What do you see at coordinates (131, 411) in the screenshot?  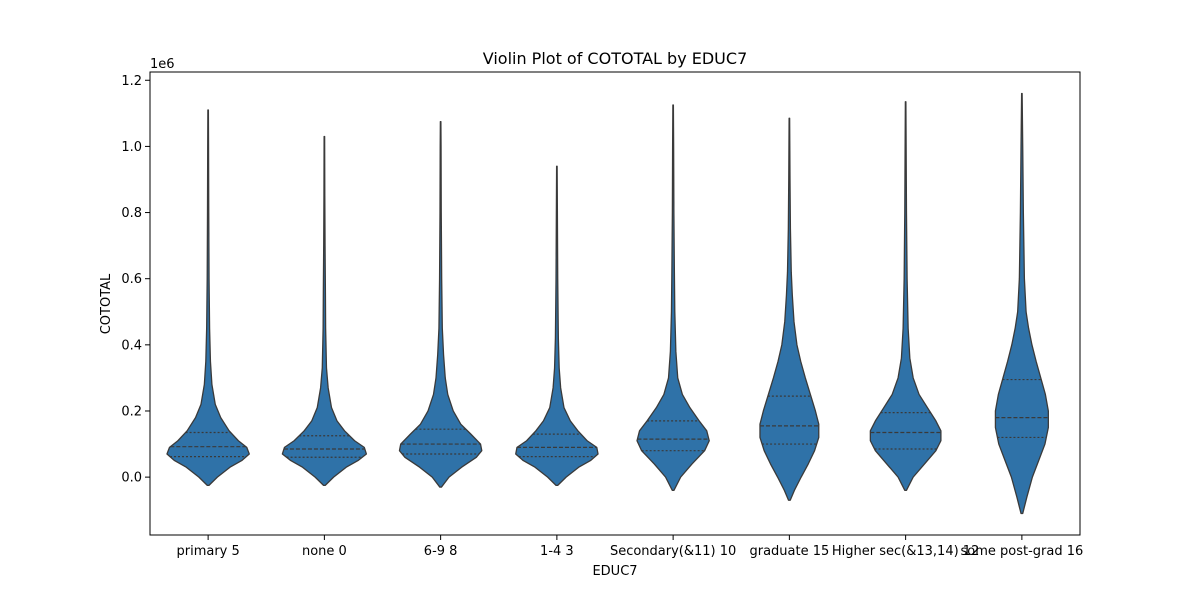 I see `y-tick-label: 0.2` at bounding box center [131, 411].